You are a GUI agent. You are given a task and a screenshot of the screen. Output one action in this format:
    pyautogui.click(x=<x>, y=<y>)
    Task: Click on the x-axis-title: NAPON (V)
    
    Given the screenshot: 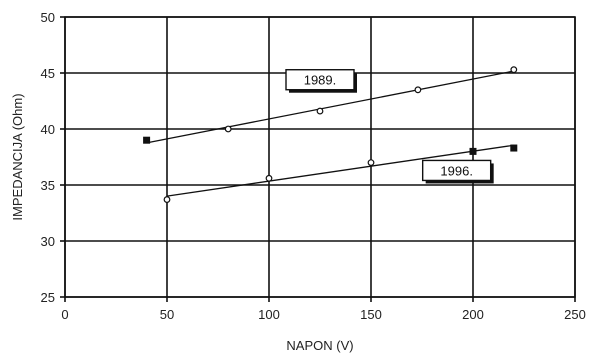 What is the action you would take?
    pyautogui.click(x=319, y=345)
    